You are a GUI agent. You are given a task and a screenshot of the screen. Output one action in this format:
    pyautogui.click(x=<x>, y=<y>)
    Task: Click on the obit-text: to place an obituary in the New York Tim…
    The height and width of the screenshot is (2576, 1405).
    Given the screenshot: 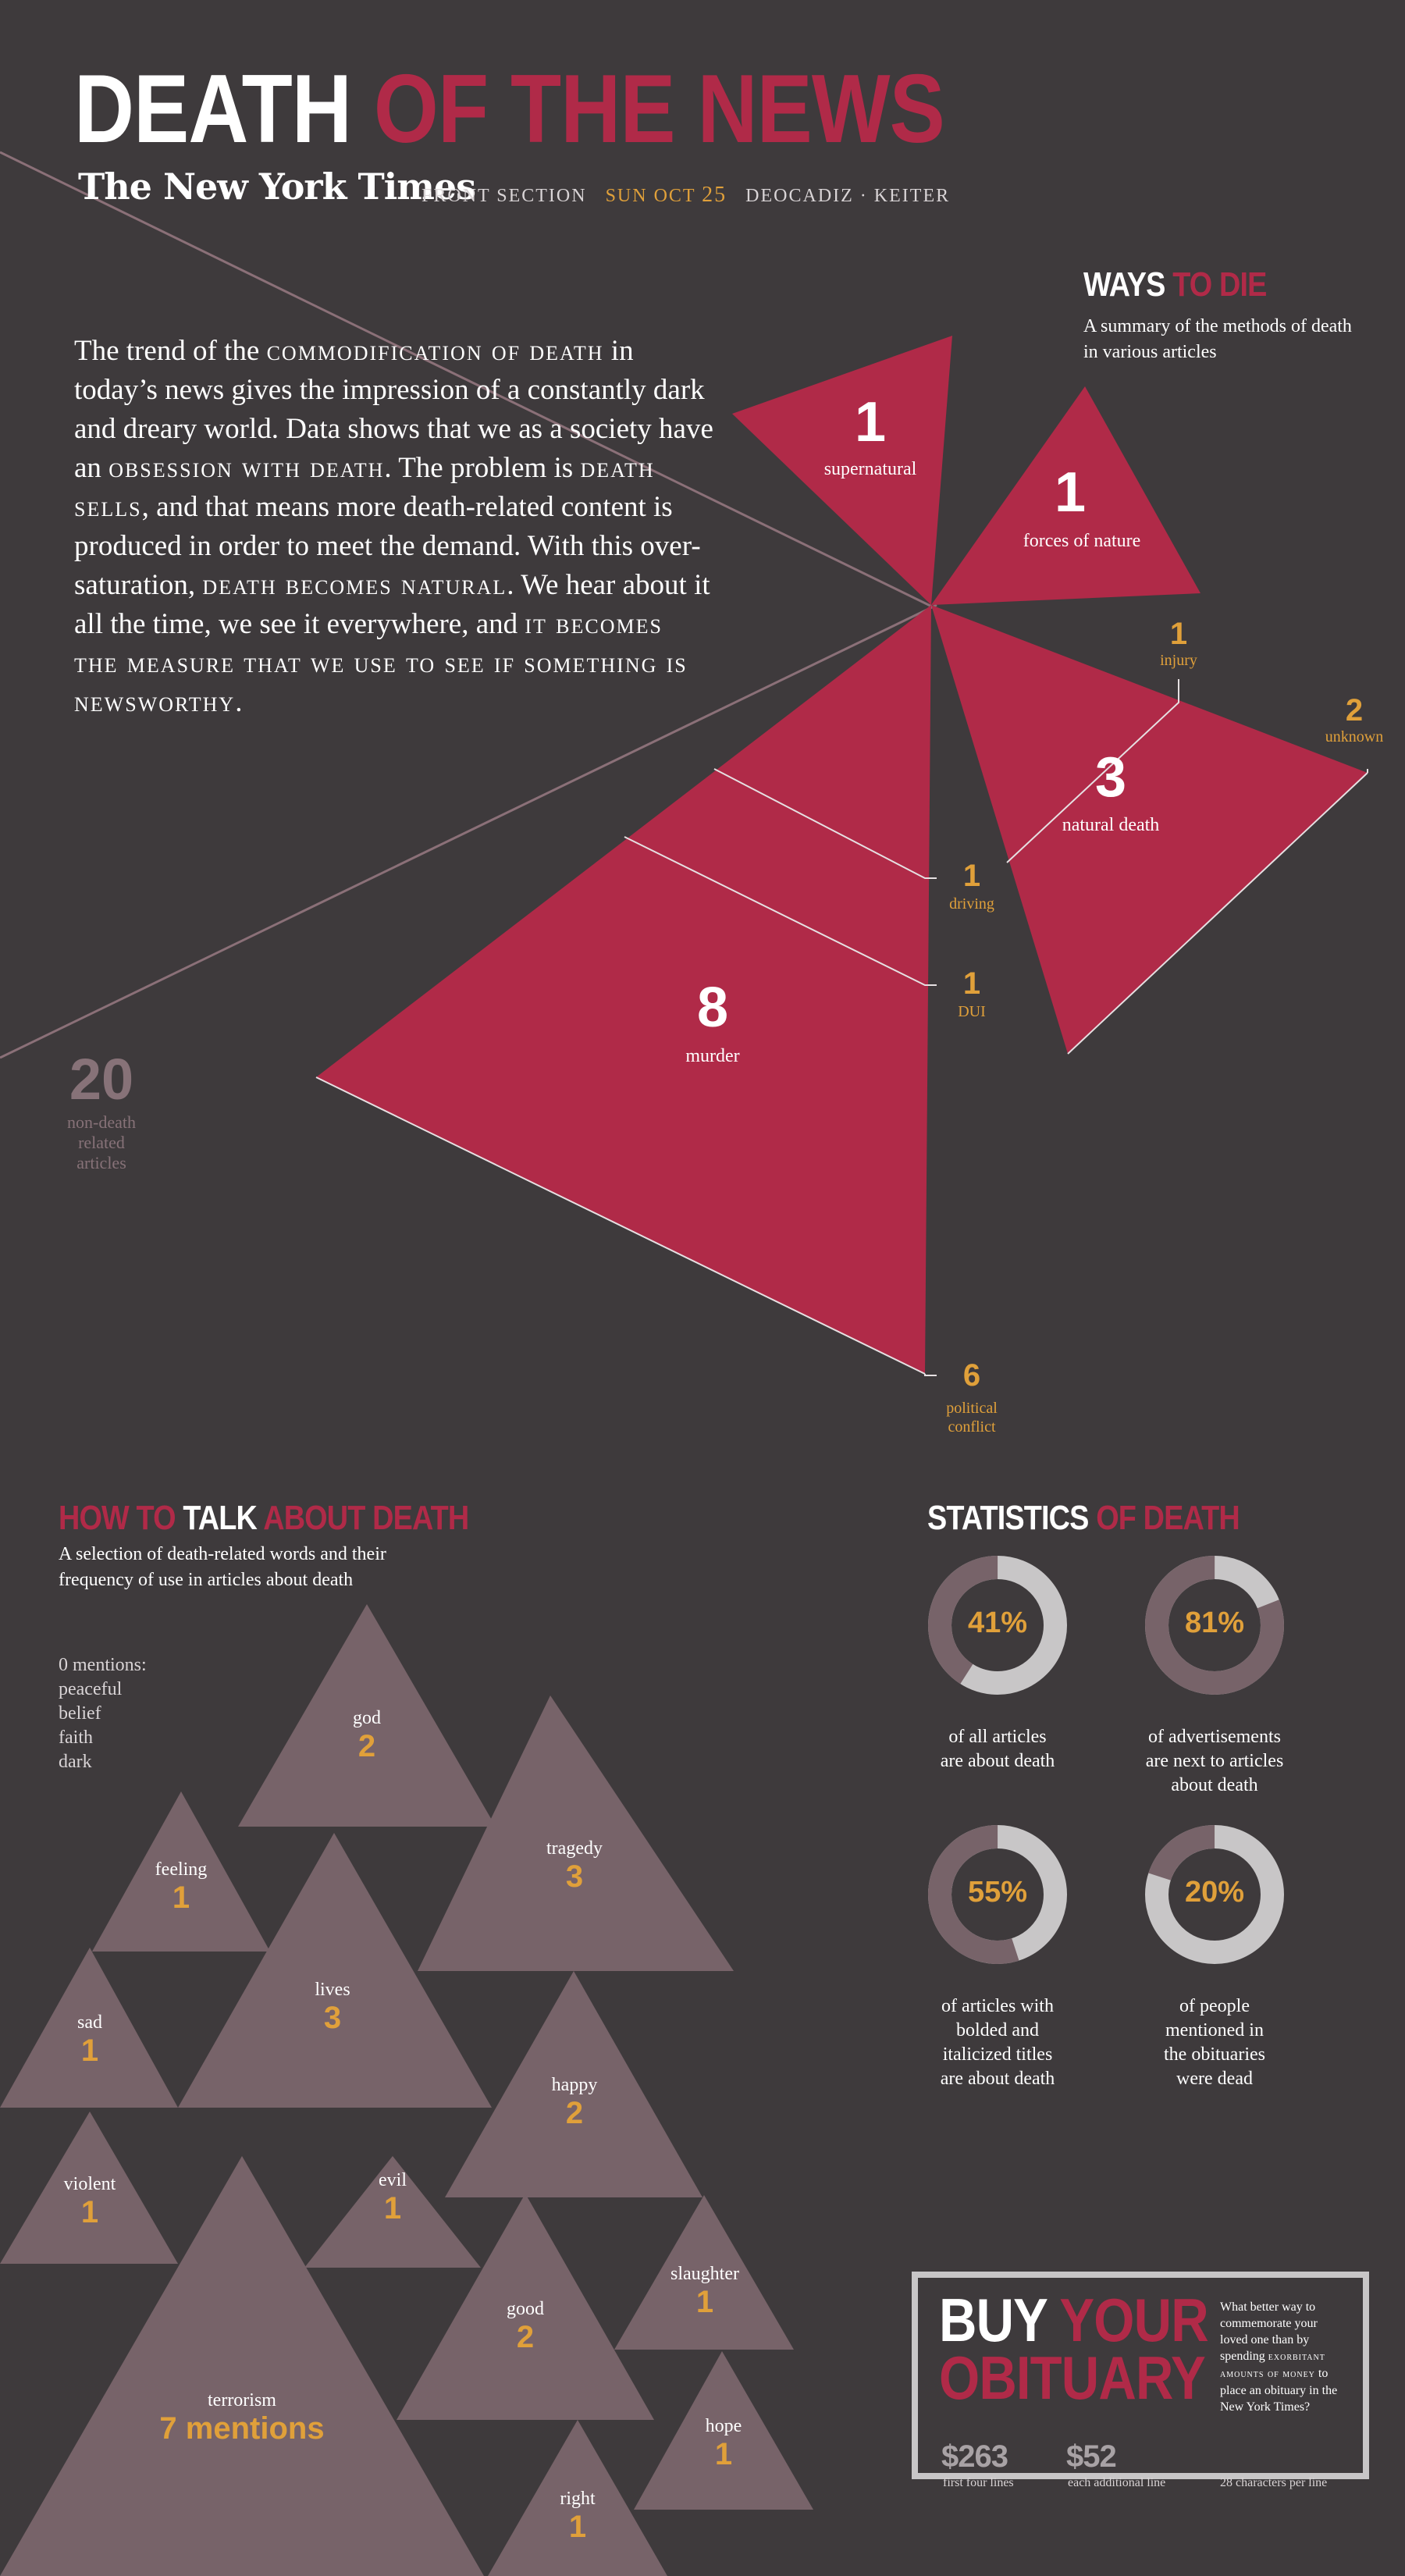 What is the action you would take?
    pyautogui.click(x=1279, y=2390)
    